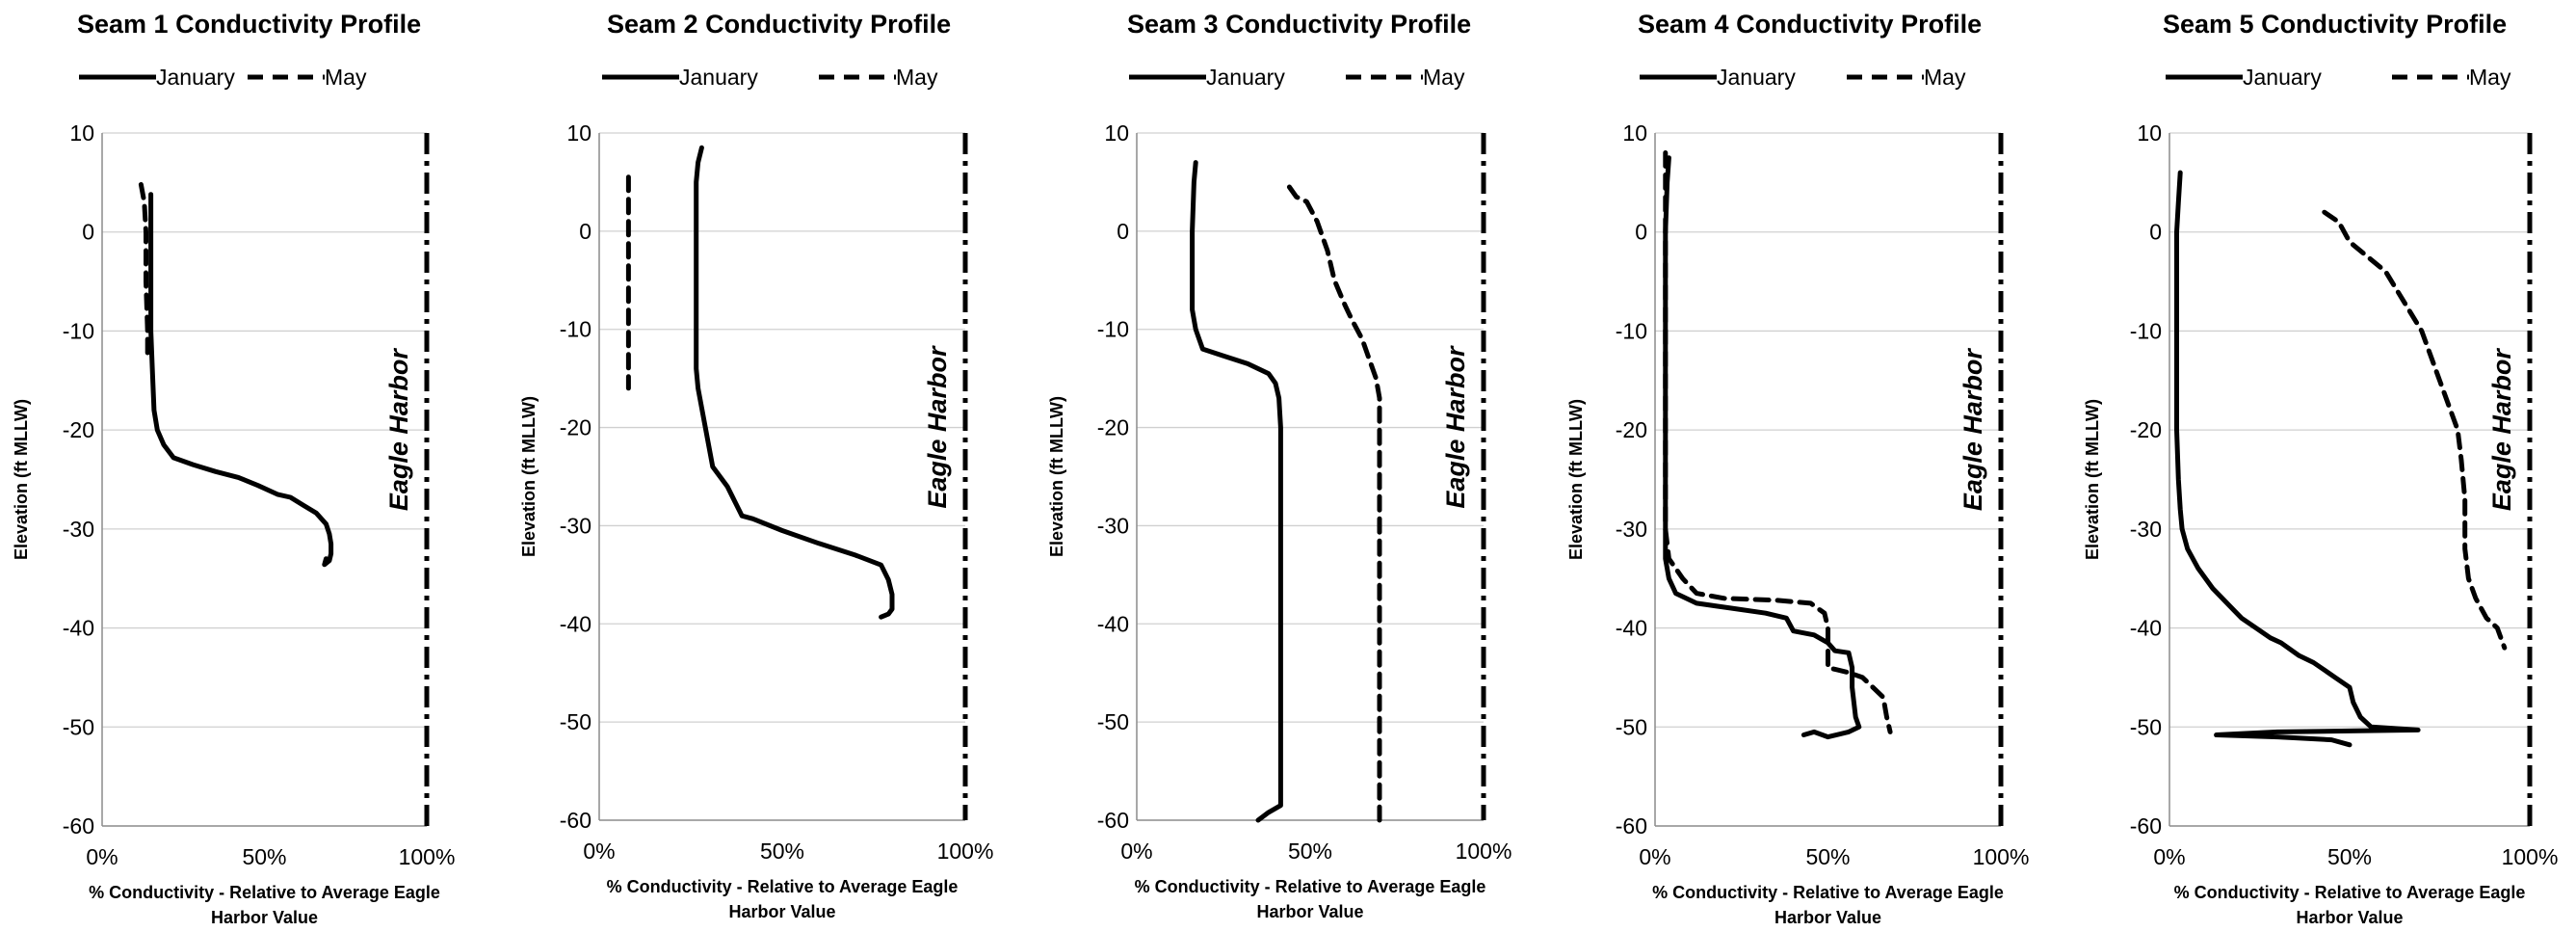 This screenshot has width=2576, height=932. What do you see at coordinates (249, 24) in the screenshot?
I see `chart-title: Seam 1 Conductivity Profile` at bounding box center [249, 24].